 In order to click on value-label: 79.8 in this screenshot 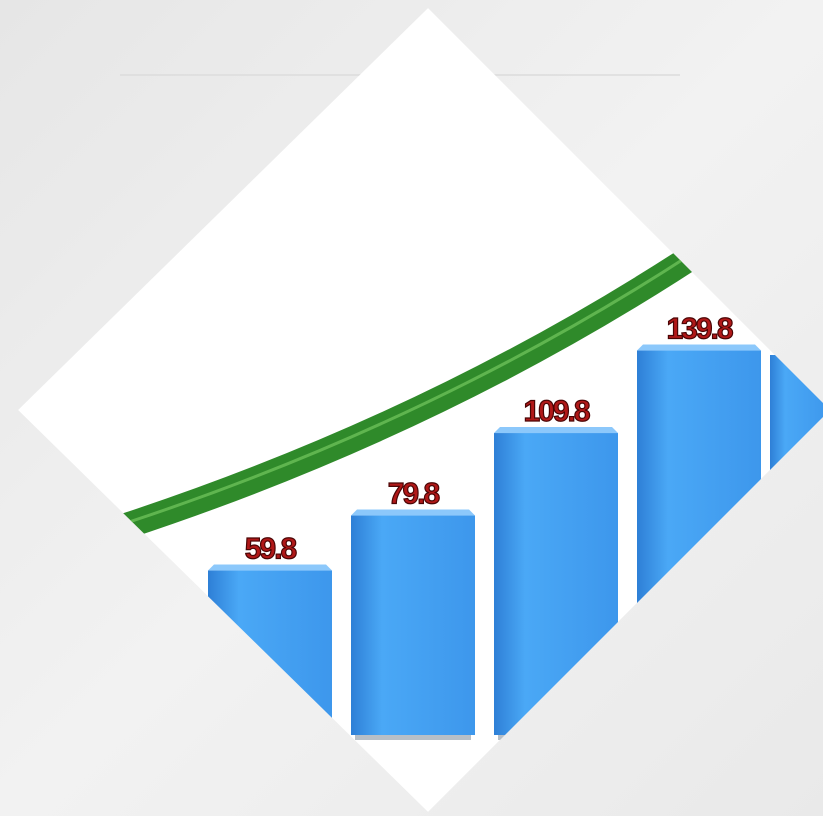, I will do `click(414, 494)`.